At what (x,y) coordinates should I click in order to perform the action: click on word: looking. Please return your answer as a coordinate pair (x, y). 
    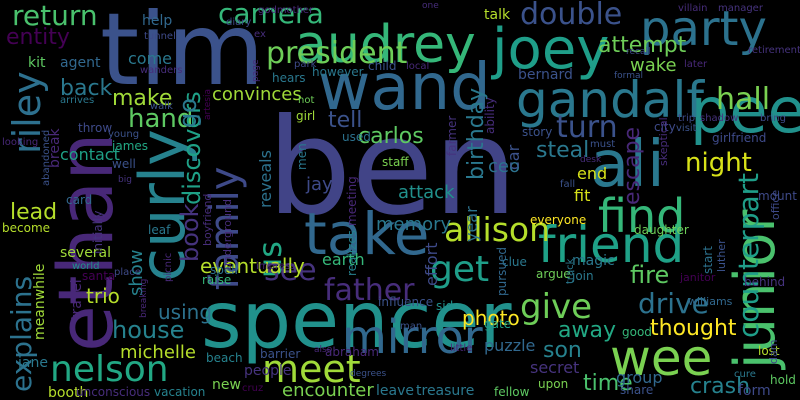
    Looking at the image, I should click on (20, 142).